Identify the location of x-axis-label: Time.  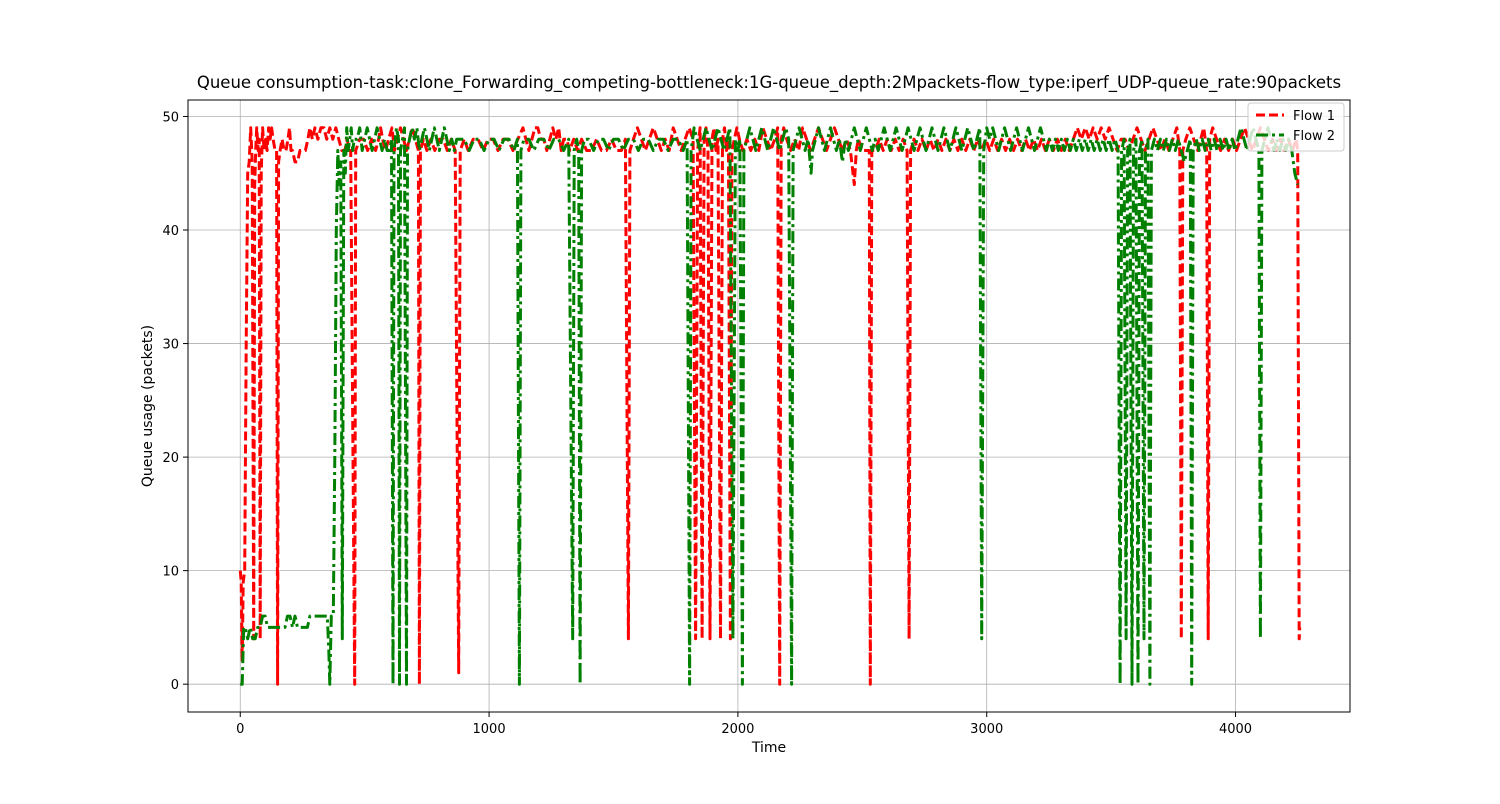
(768, 748).